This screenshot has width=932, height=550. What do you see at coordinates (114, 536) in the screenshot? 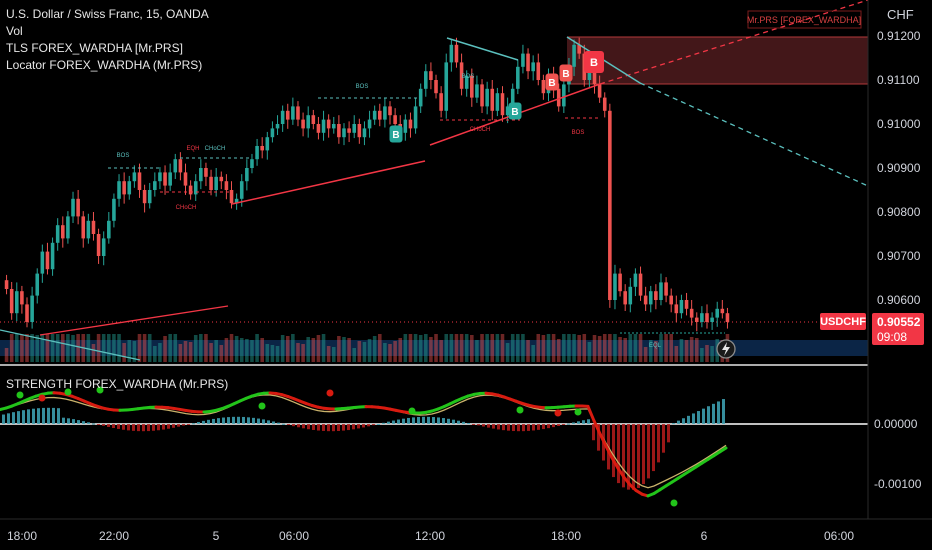
I see `time-tick-label: 22:00` at bounding box center [114, 536].